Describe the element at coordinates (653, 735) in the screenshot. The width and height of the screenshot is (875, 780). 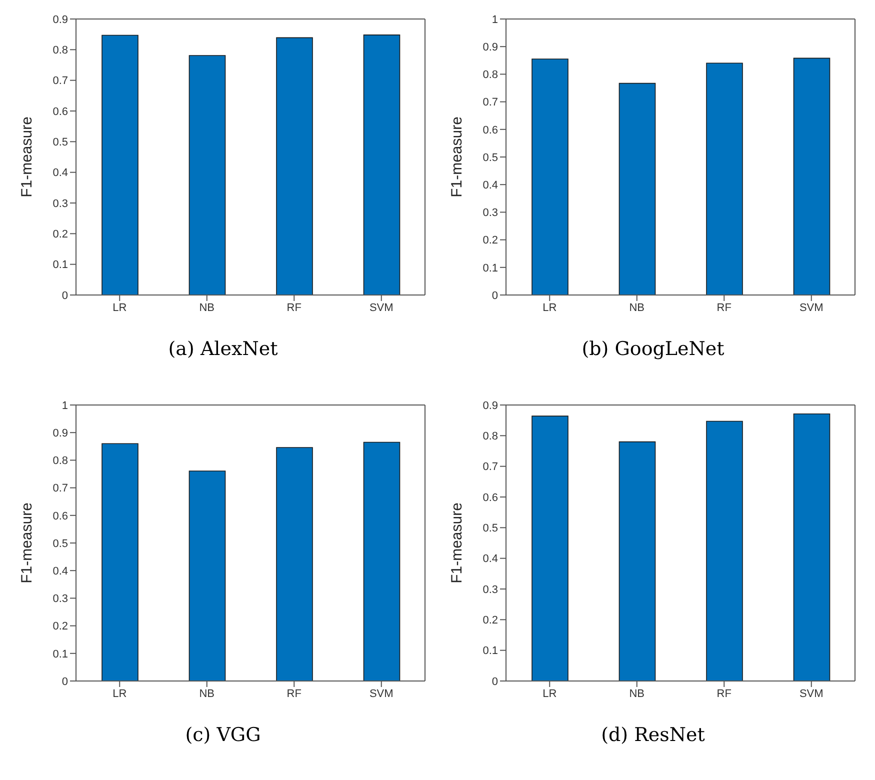
I see `text: (d) ResNet` at that location.